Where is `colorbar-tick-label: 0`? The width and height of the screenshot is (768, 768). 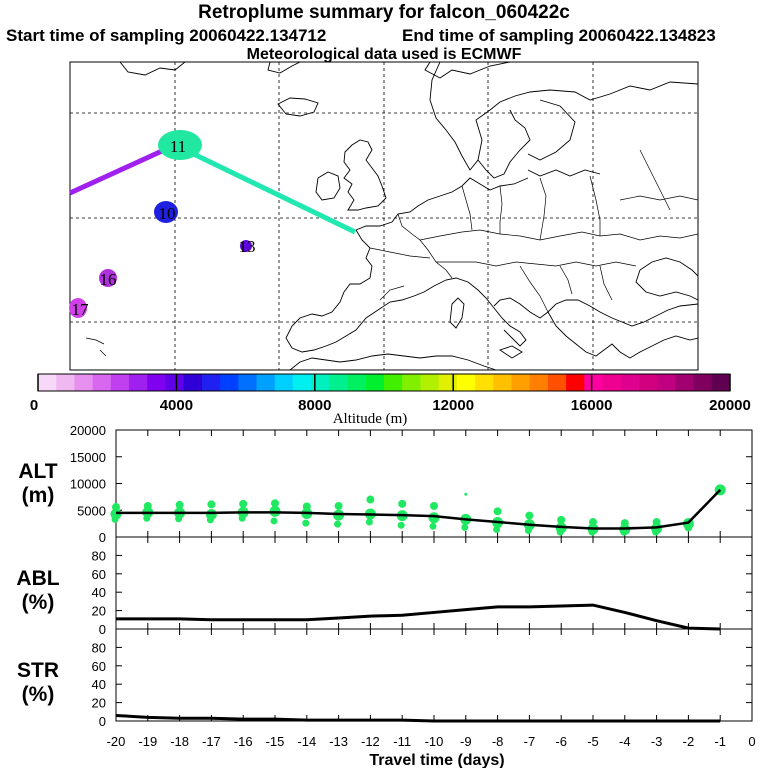
colorbar-tick-label: 0 is located at coordinates (34, 405).